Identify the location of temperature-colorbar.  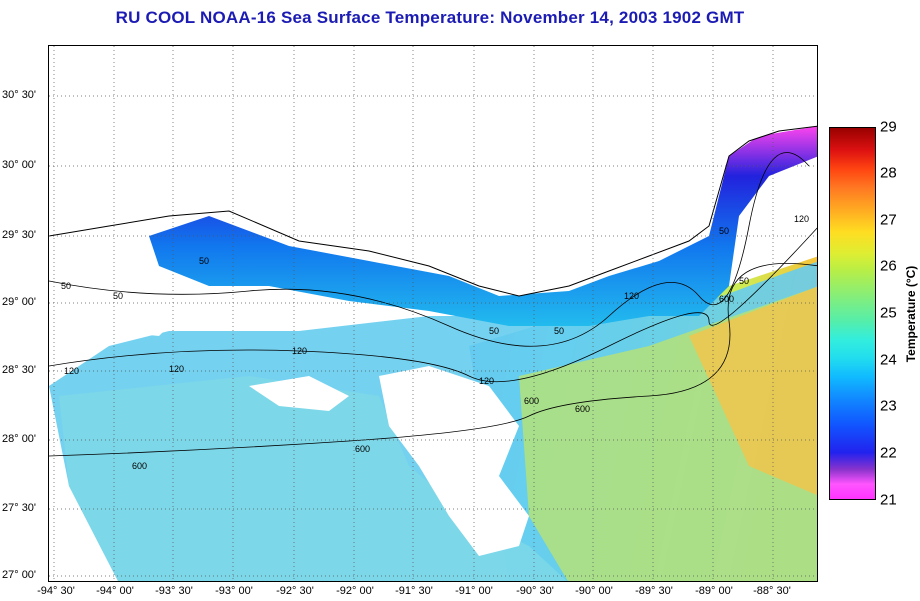
(852, 313).